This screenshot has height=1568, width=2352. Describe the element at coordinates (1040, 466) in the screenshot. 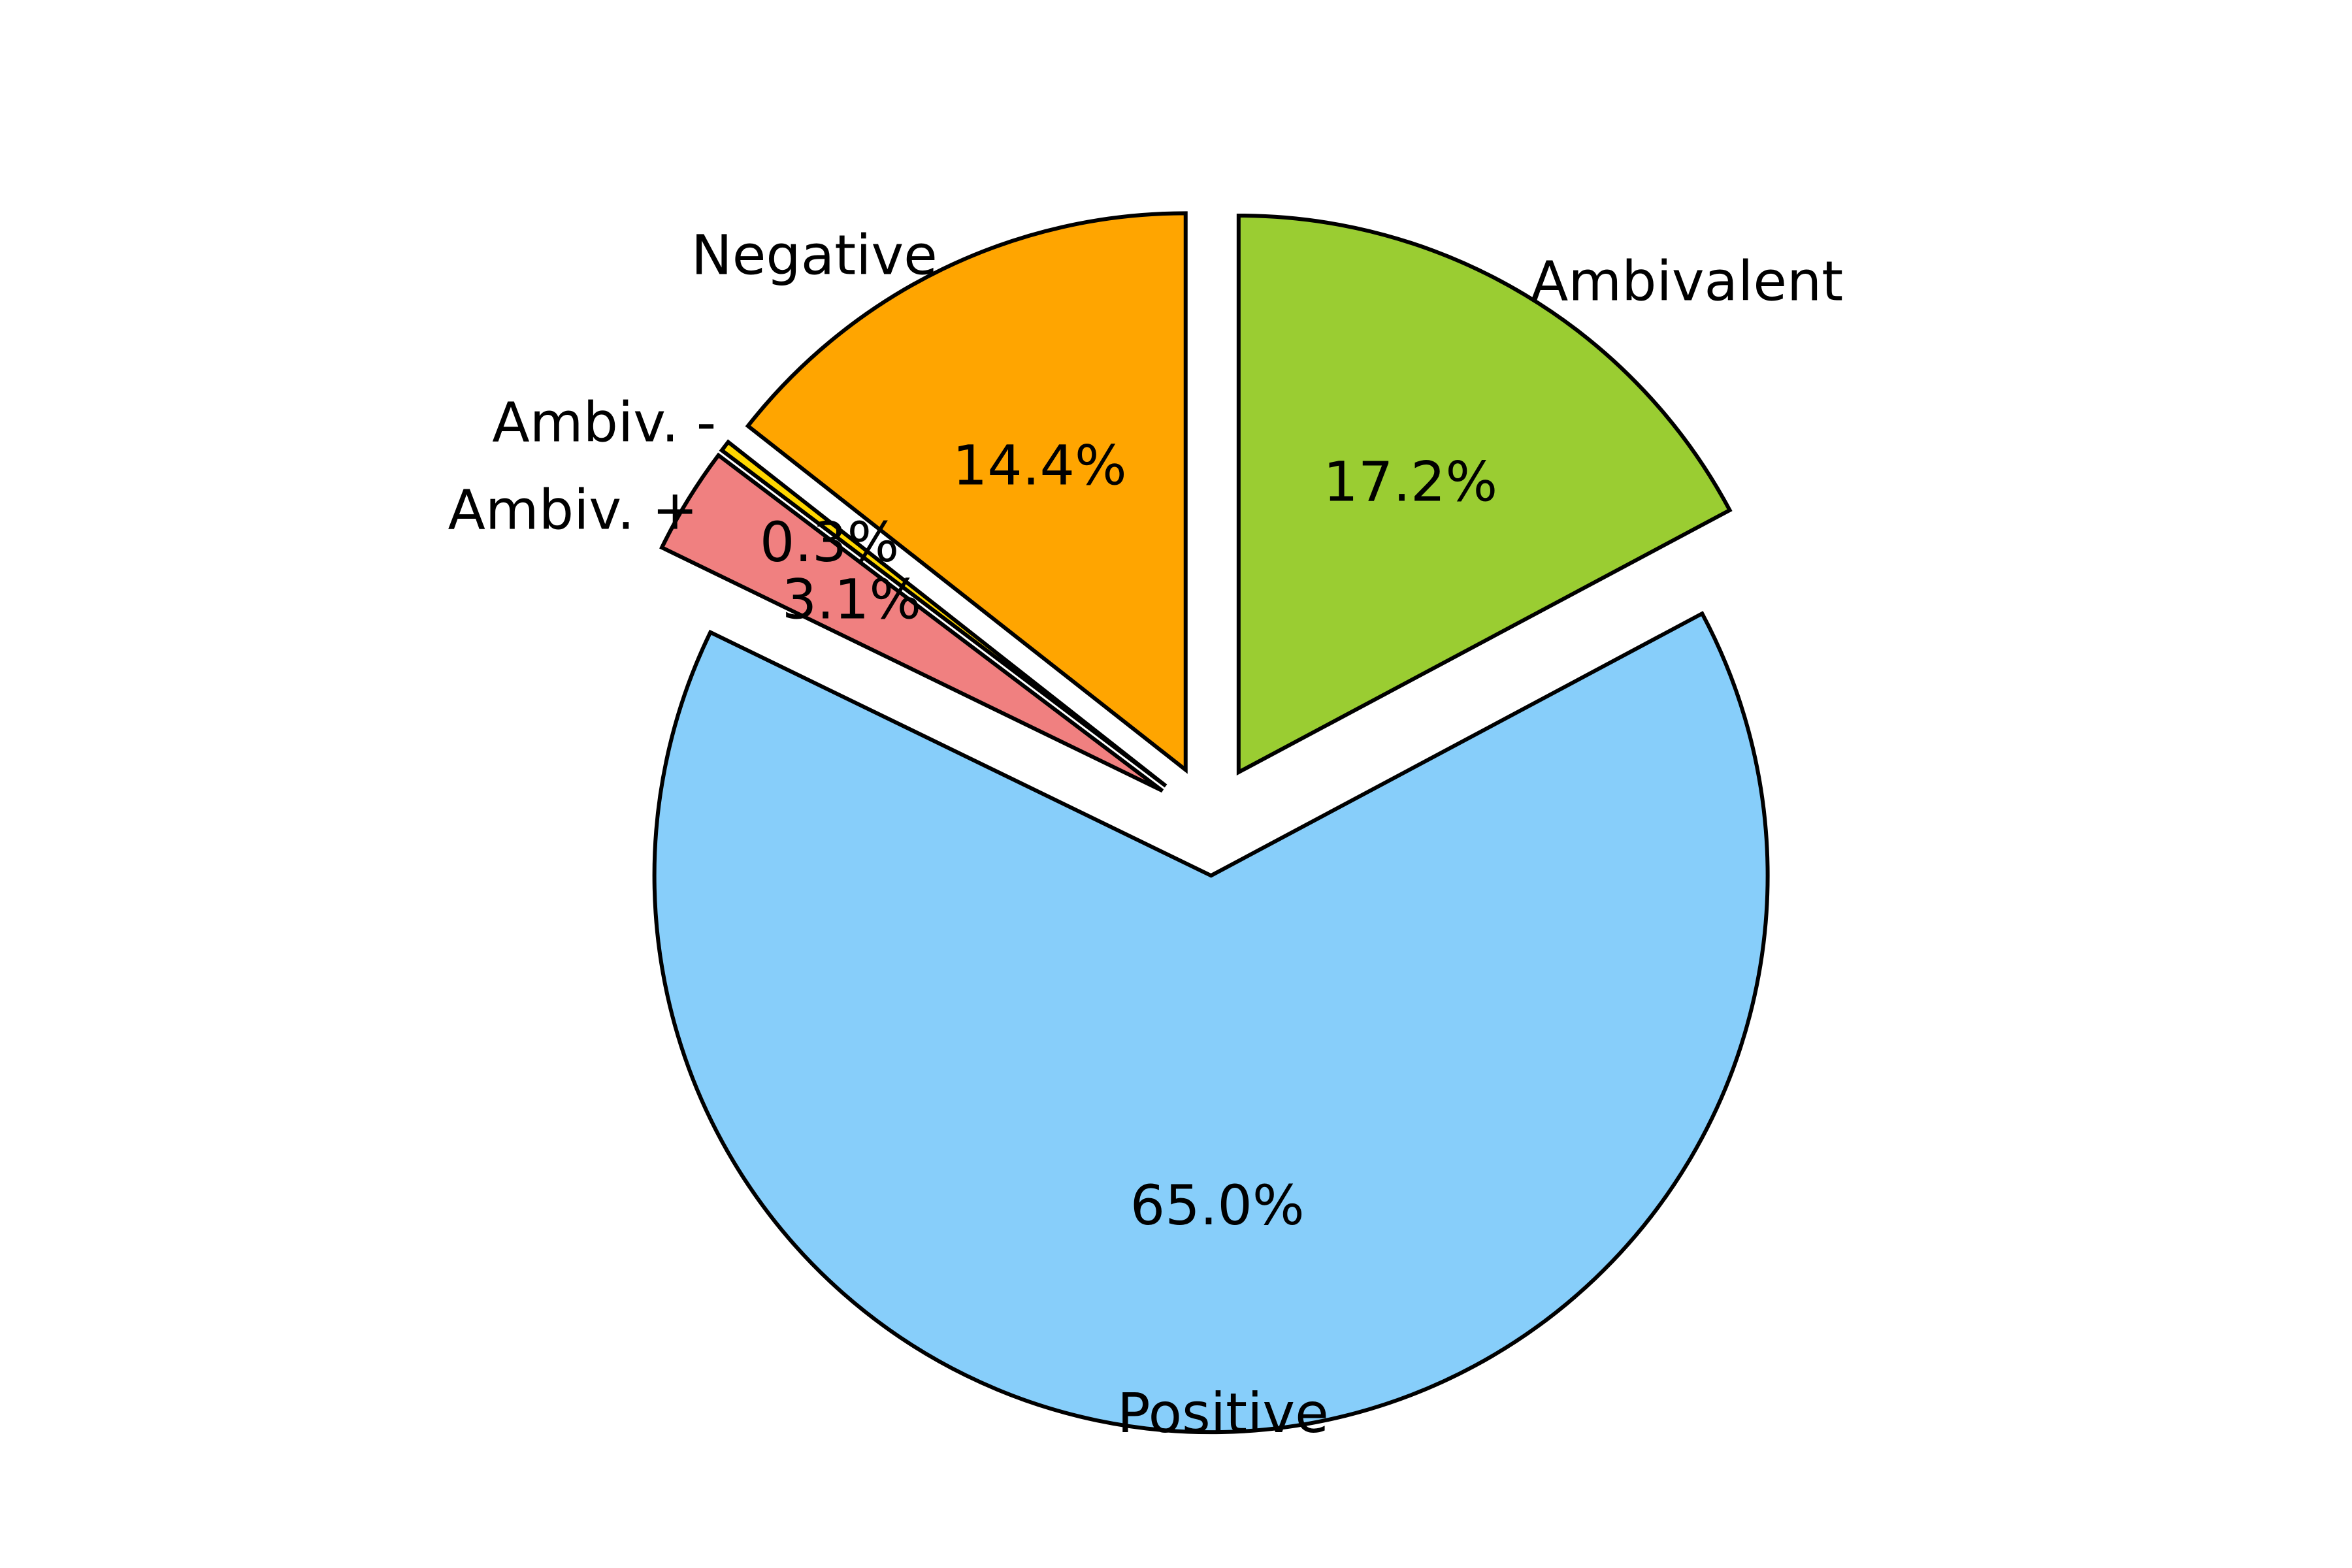

I see `slice-percent-label: 14.4%` at that location.